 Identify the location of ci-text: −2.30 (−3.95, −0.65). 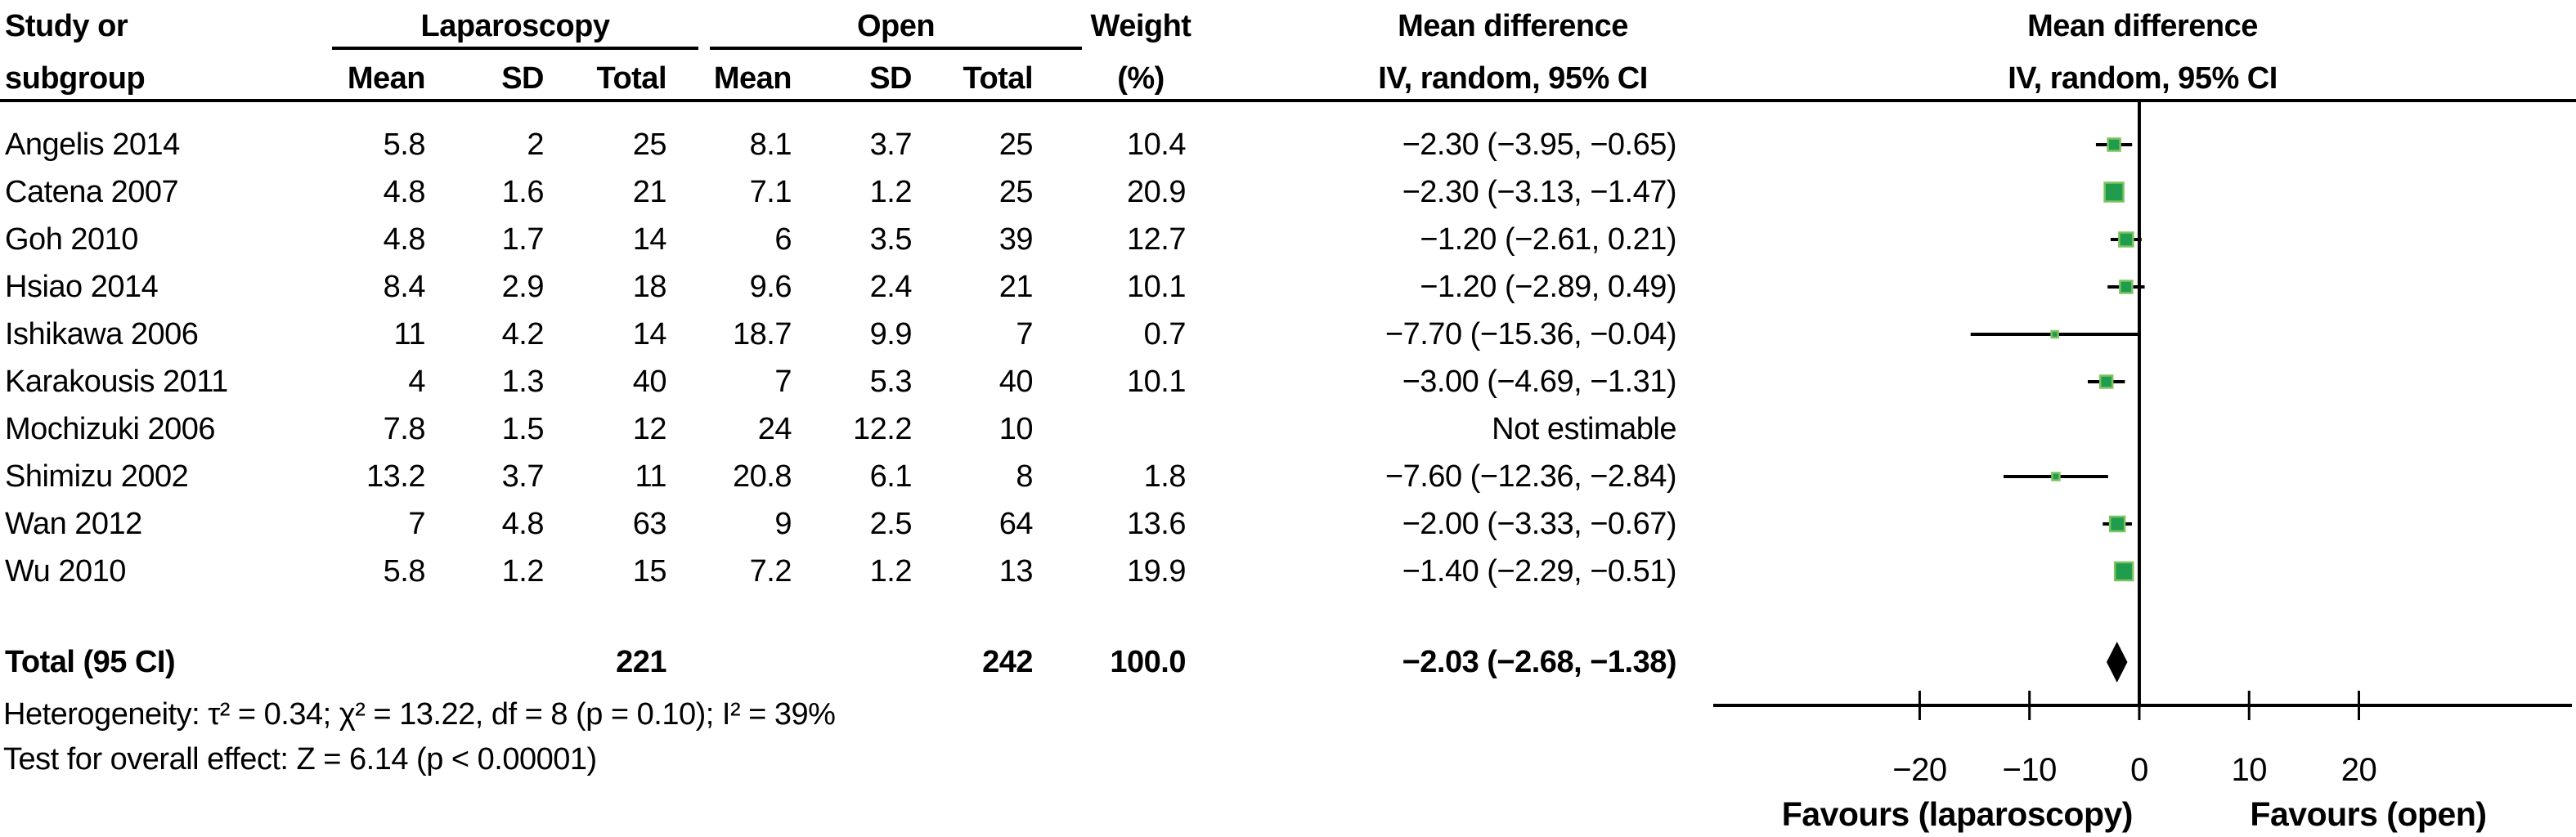
(1540, 145).